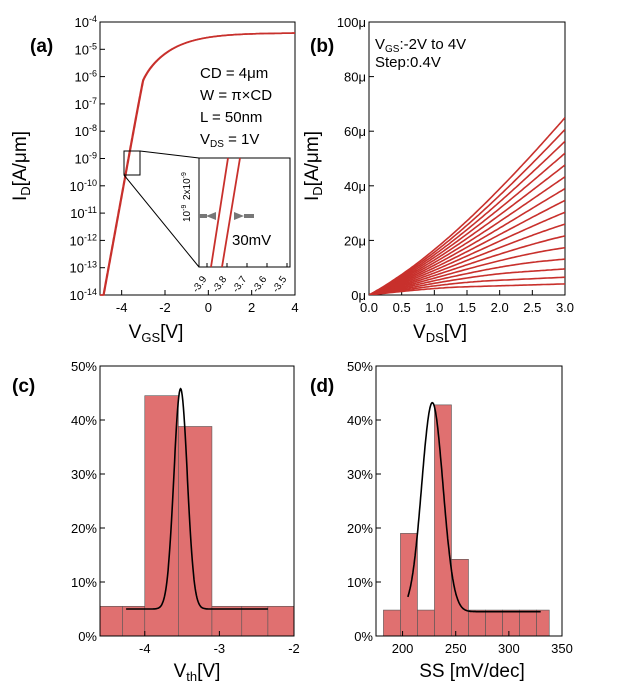 The width and height of the screenshot is (636, 695). What do you see at coordinates (132, 163) in the screenshot?
I see `zoom-box` at bounding box center [132, 163].